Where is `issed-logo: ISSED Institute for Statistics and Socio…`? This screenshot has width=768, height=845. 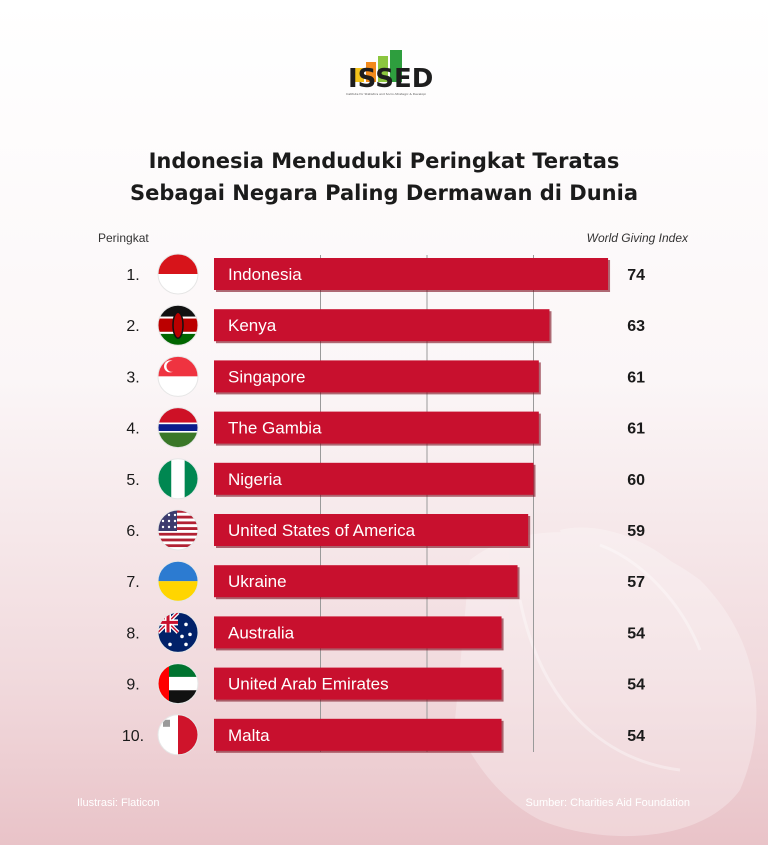 issed-logo: ISSED Institute for Statistics and Socio… is located at coordinates (387, 74).